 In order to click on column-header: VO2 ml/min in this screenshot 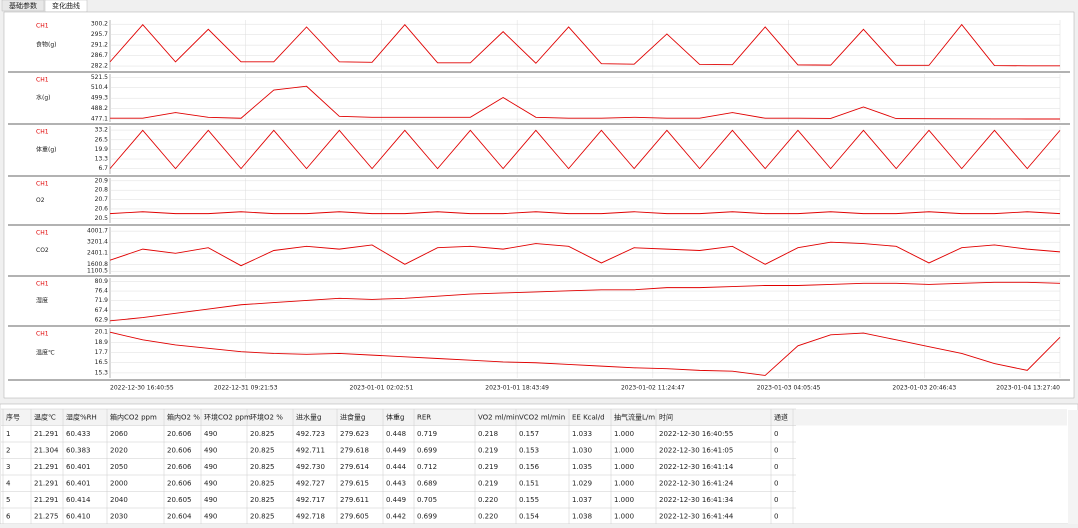, I will do `click(498, 417)`.